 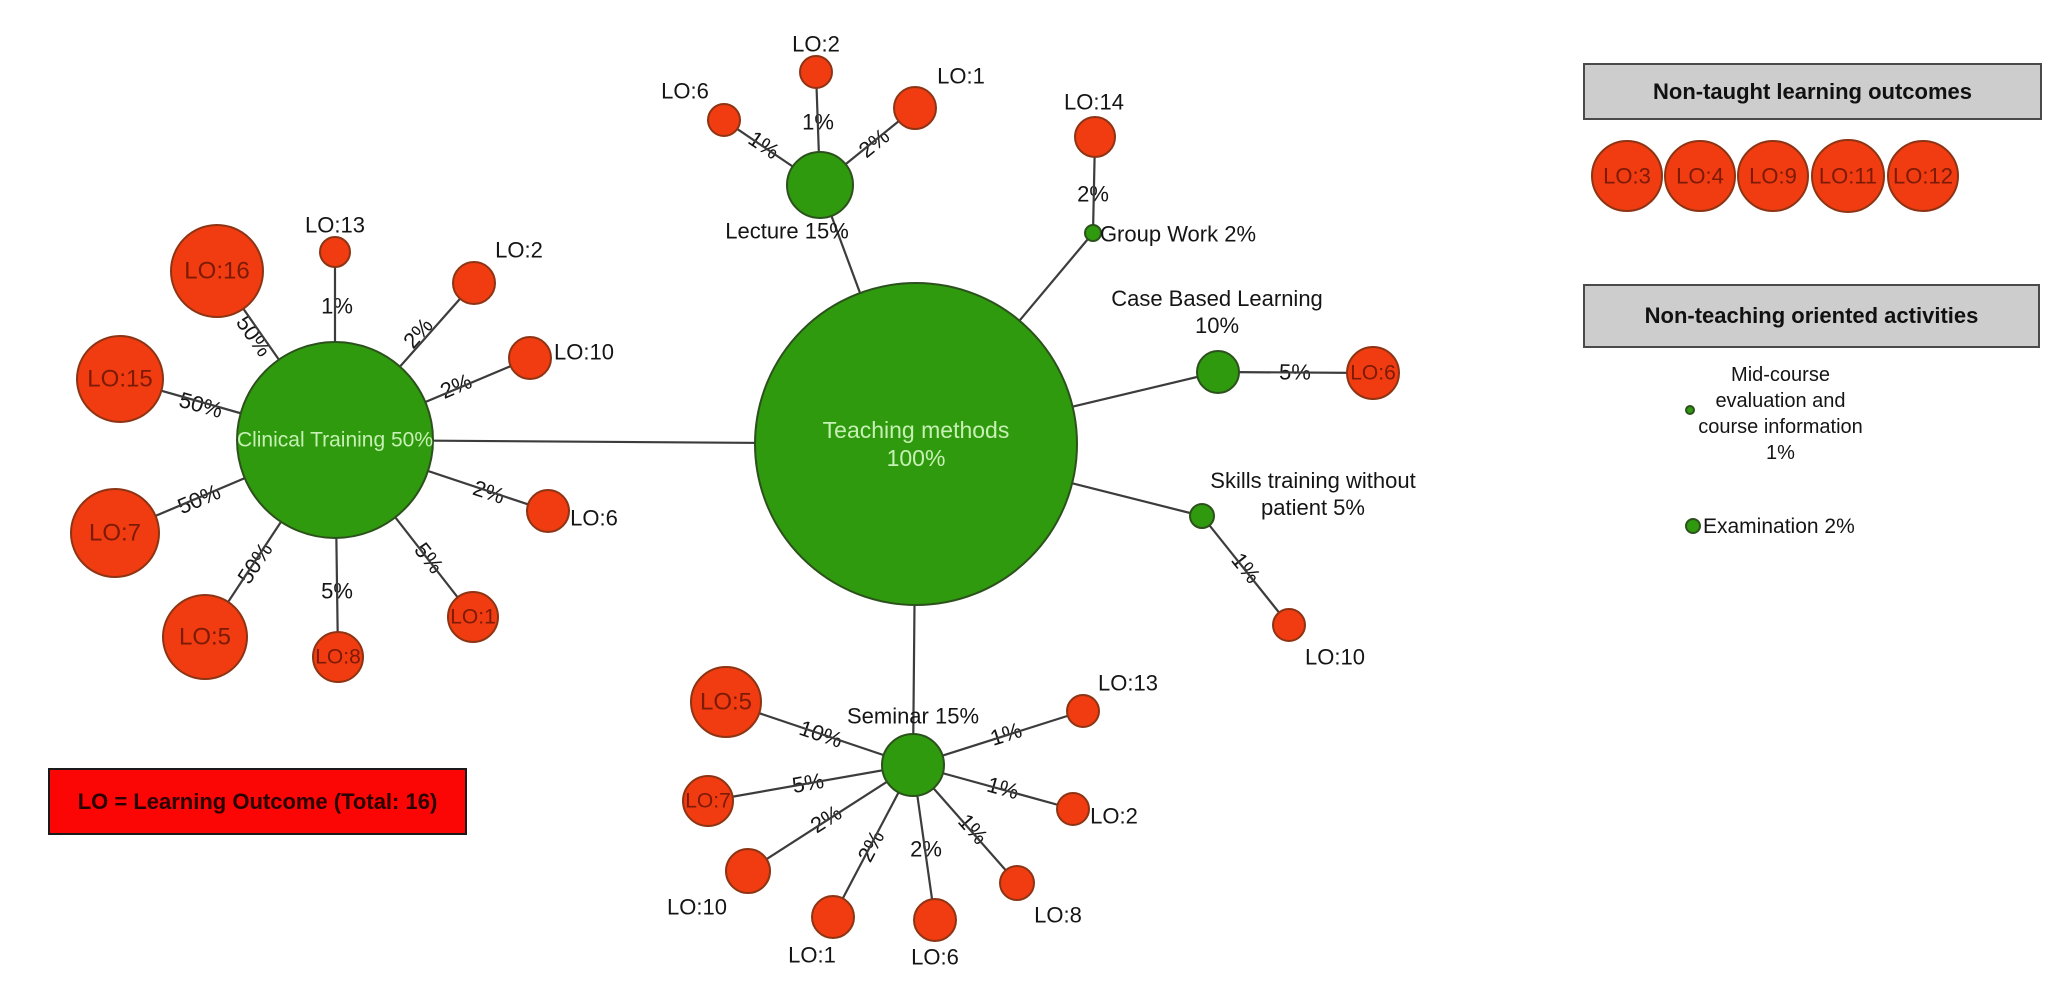 What do you see at coordinates (916, 430) in the screenshot?
I see `node-teaching-methods-label: Teaching methods` at bounding box center [916, 430].